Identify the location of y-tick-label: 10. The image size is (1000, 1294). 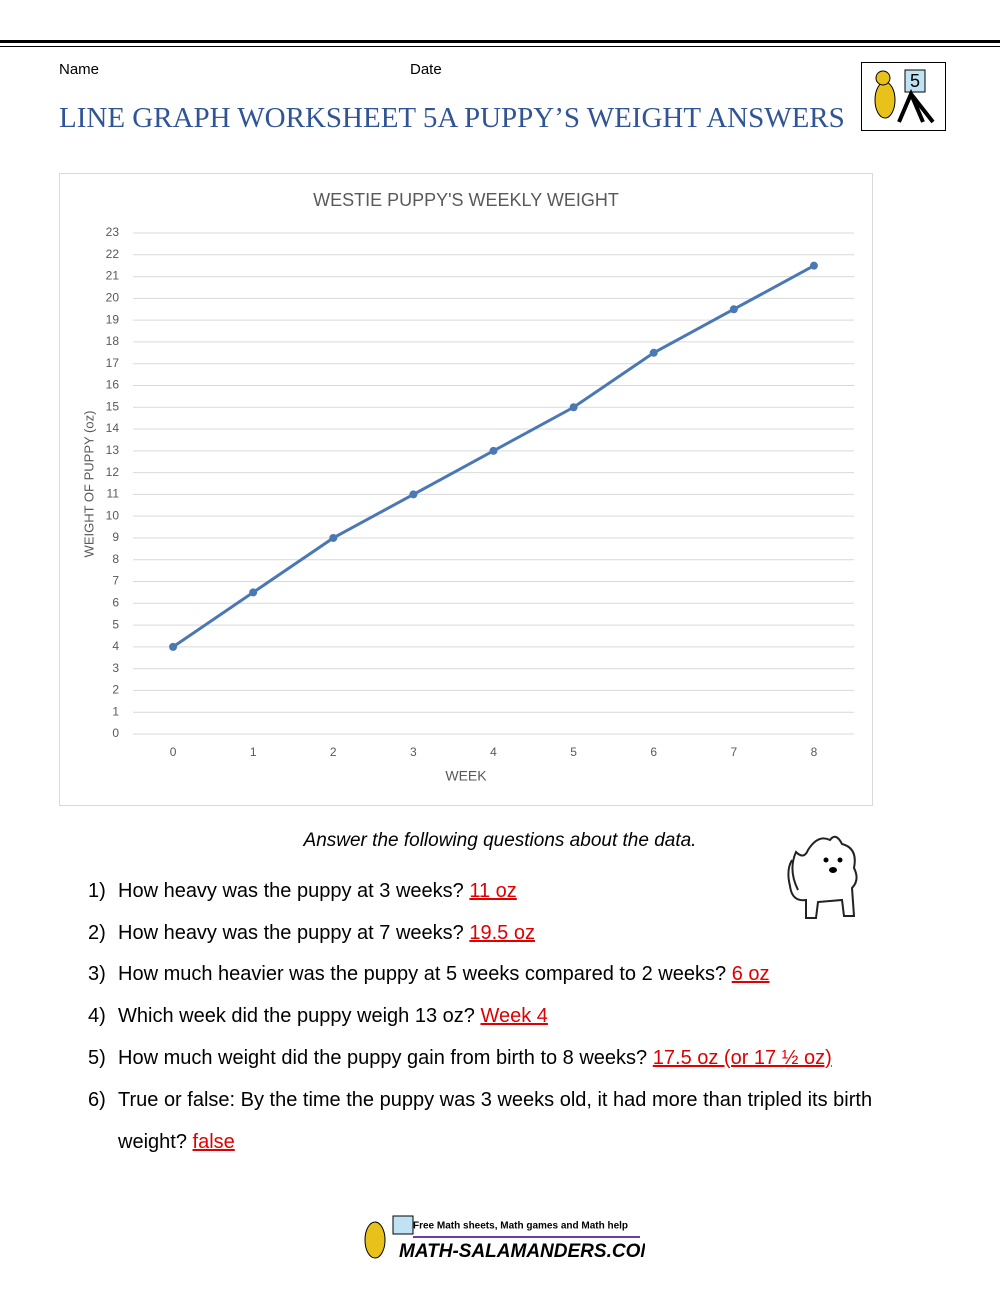
(113, 515).